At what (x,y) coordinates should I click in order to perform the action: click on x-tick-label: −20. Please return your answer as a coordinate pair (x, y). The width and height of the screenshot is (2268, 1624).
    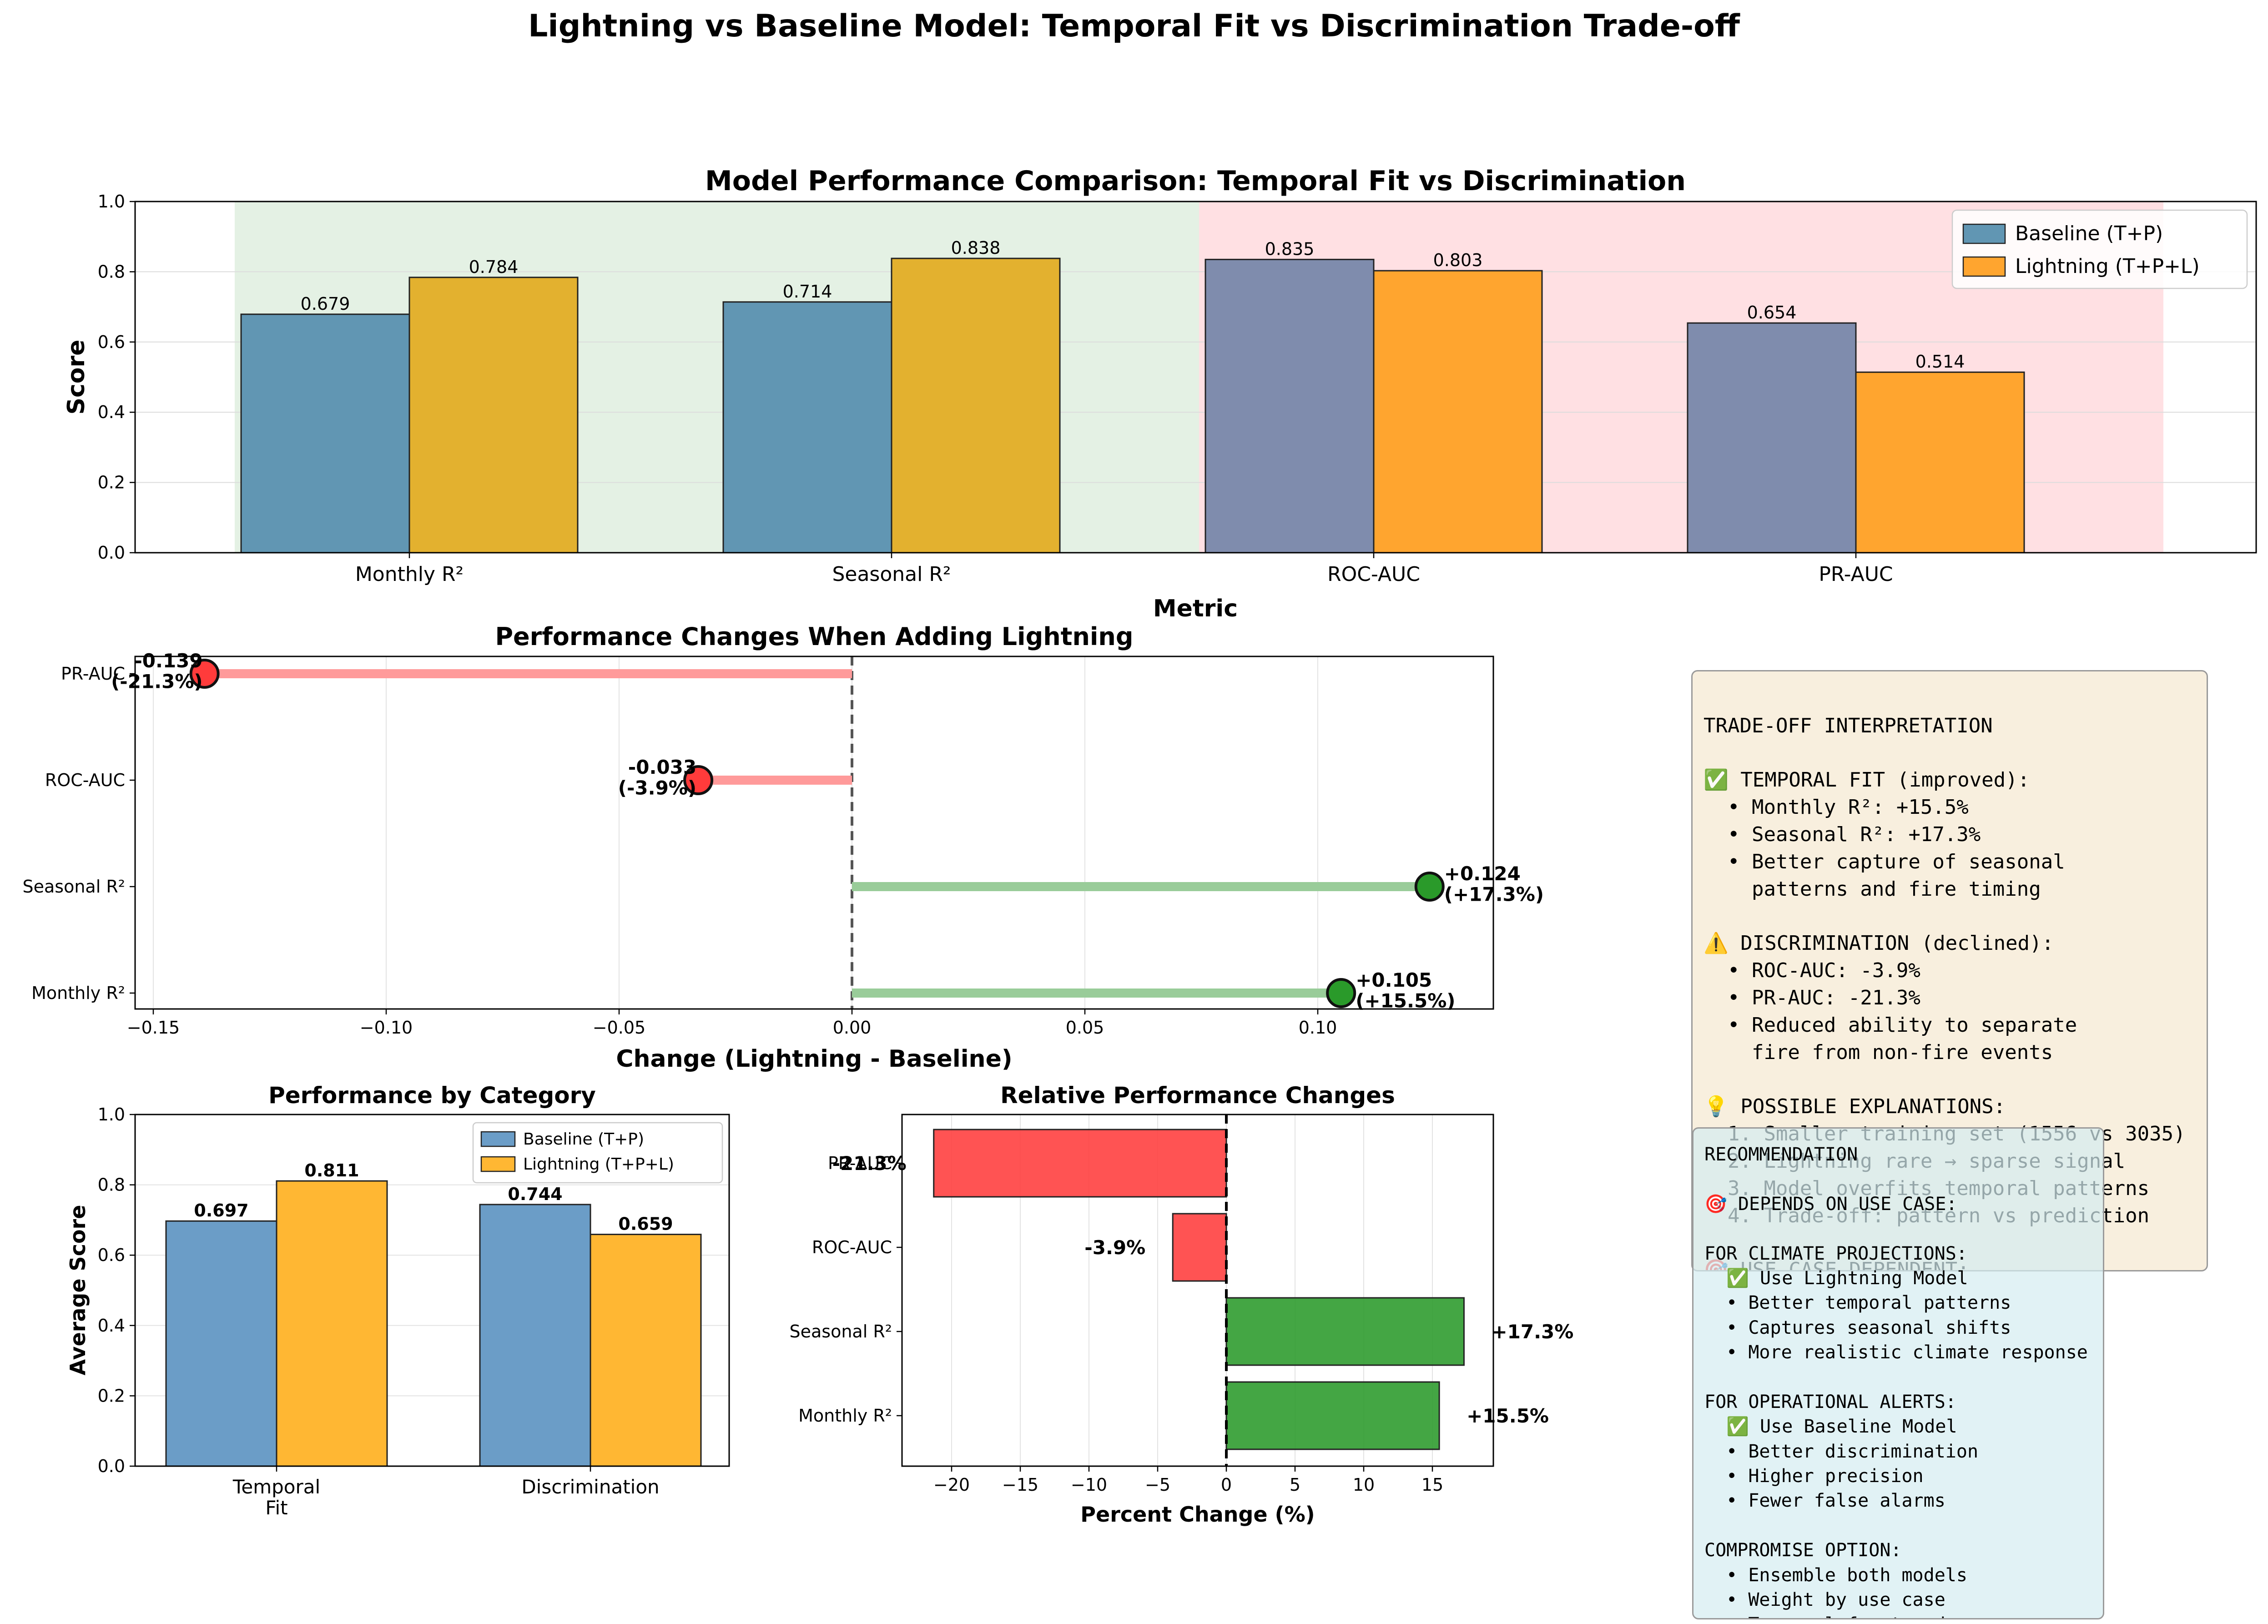
    Looking at the image, I should click on (952, 1485).